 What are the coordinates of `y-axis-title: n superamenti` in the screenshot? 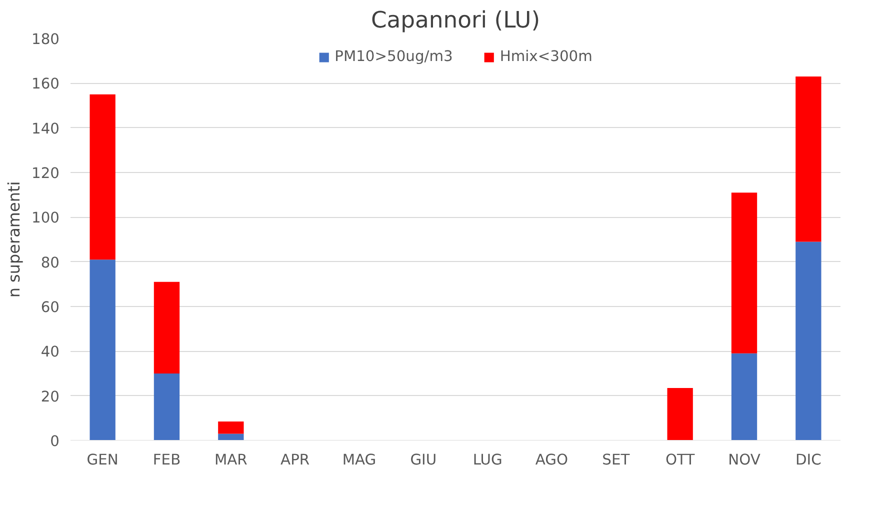 It's located at (14, 239).